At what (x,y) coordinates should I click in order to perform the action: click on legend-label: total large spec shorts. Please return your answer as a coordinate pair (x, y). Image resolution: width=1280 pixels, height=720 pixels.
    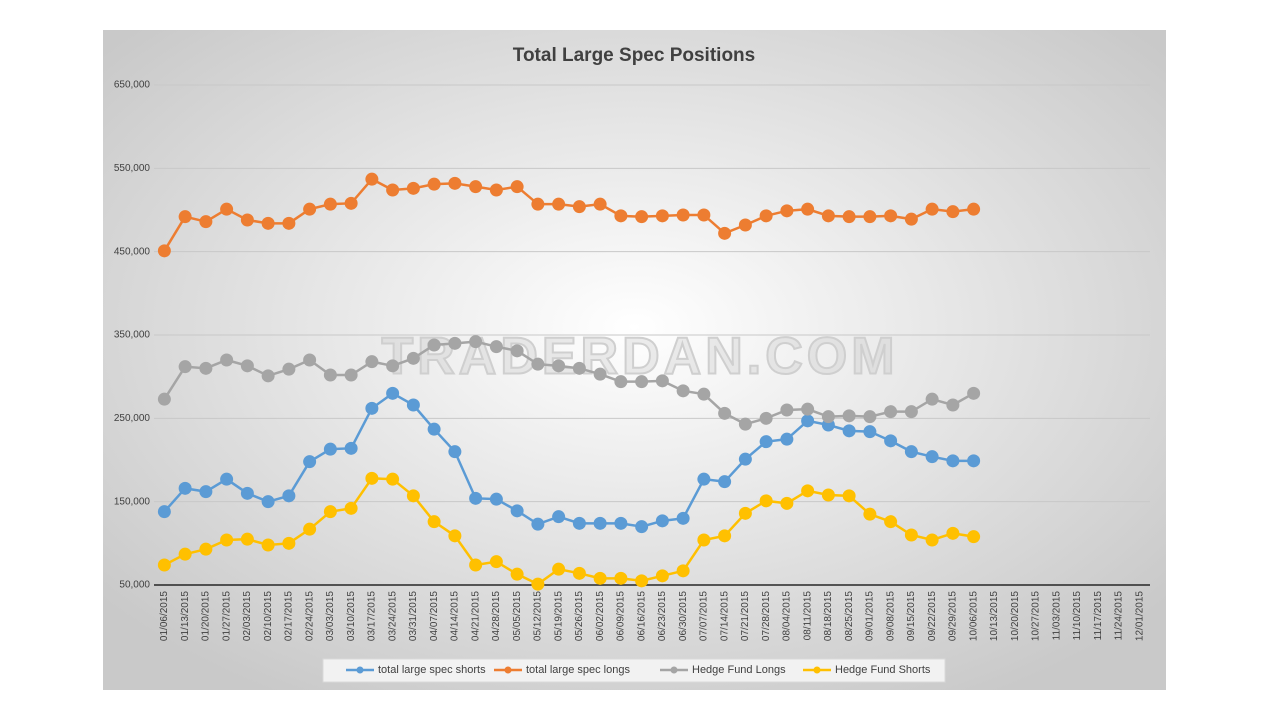
    Looking at the image, I should click on (432, 670).